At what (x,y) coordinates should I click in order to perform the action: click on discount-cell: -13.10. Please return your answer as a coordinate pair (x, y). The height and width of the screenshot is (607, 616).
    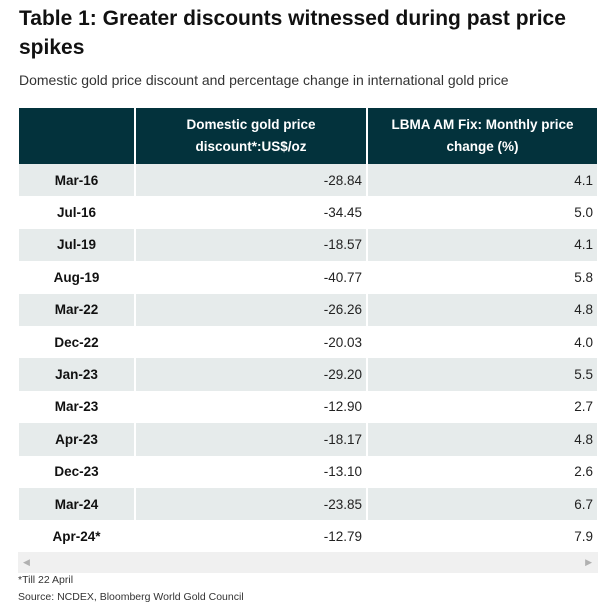
    Looking at the image, I should click on (251, 471).